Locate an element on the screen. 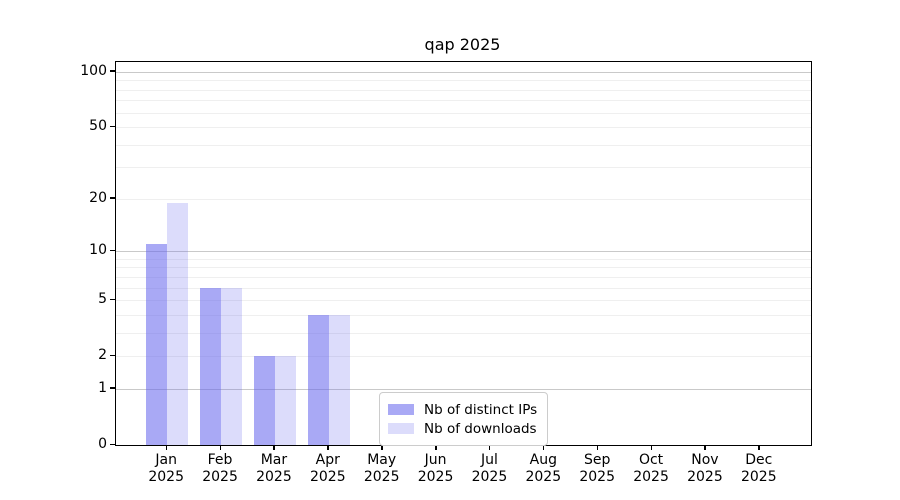 Image resolution: width=900 pixels, height=500 pixels. legend-label-downloads: Nb of downloads is located at coordinates (480, 428).